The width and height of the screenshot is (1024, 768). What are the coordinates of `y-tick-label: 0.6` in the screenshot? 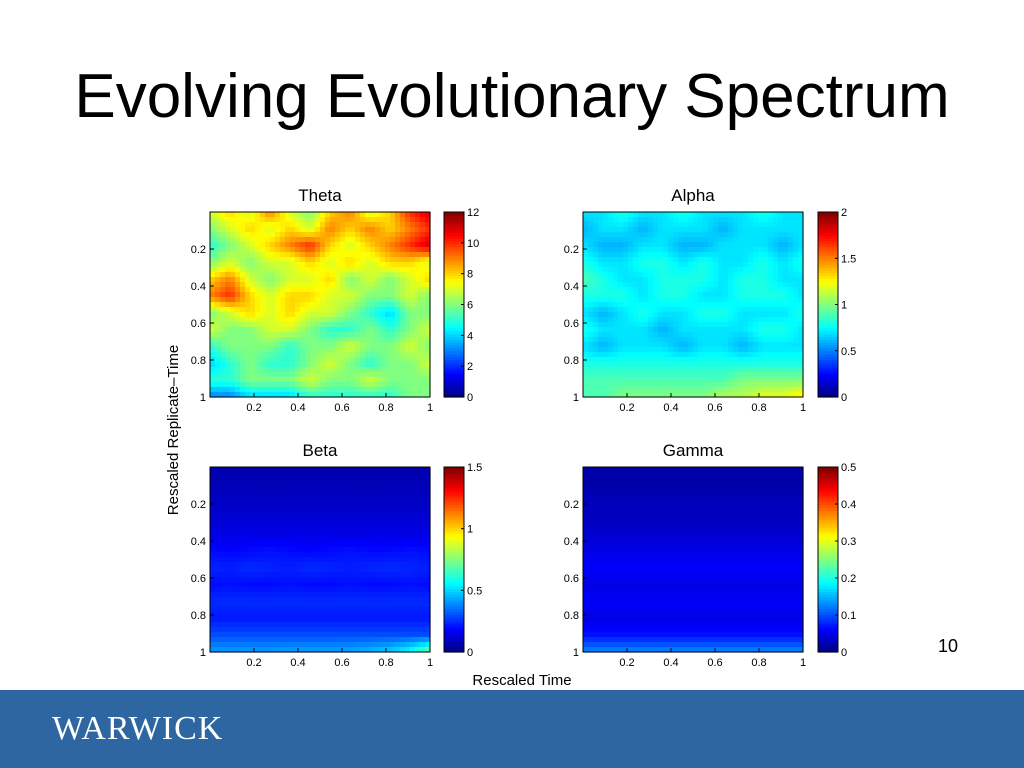 It's located at (198, 324).